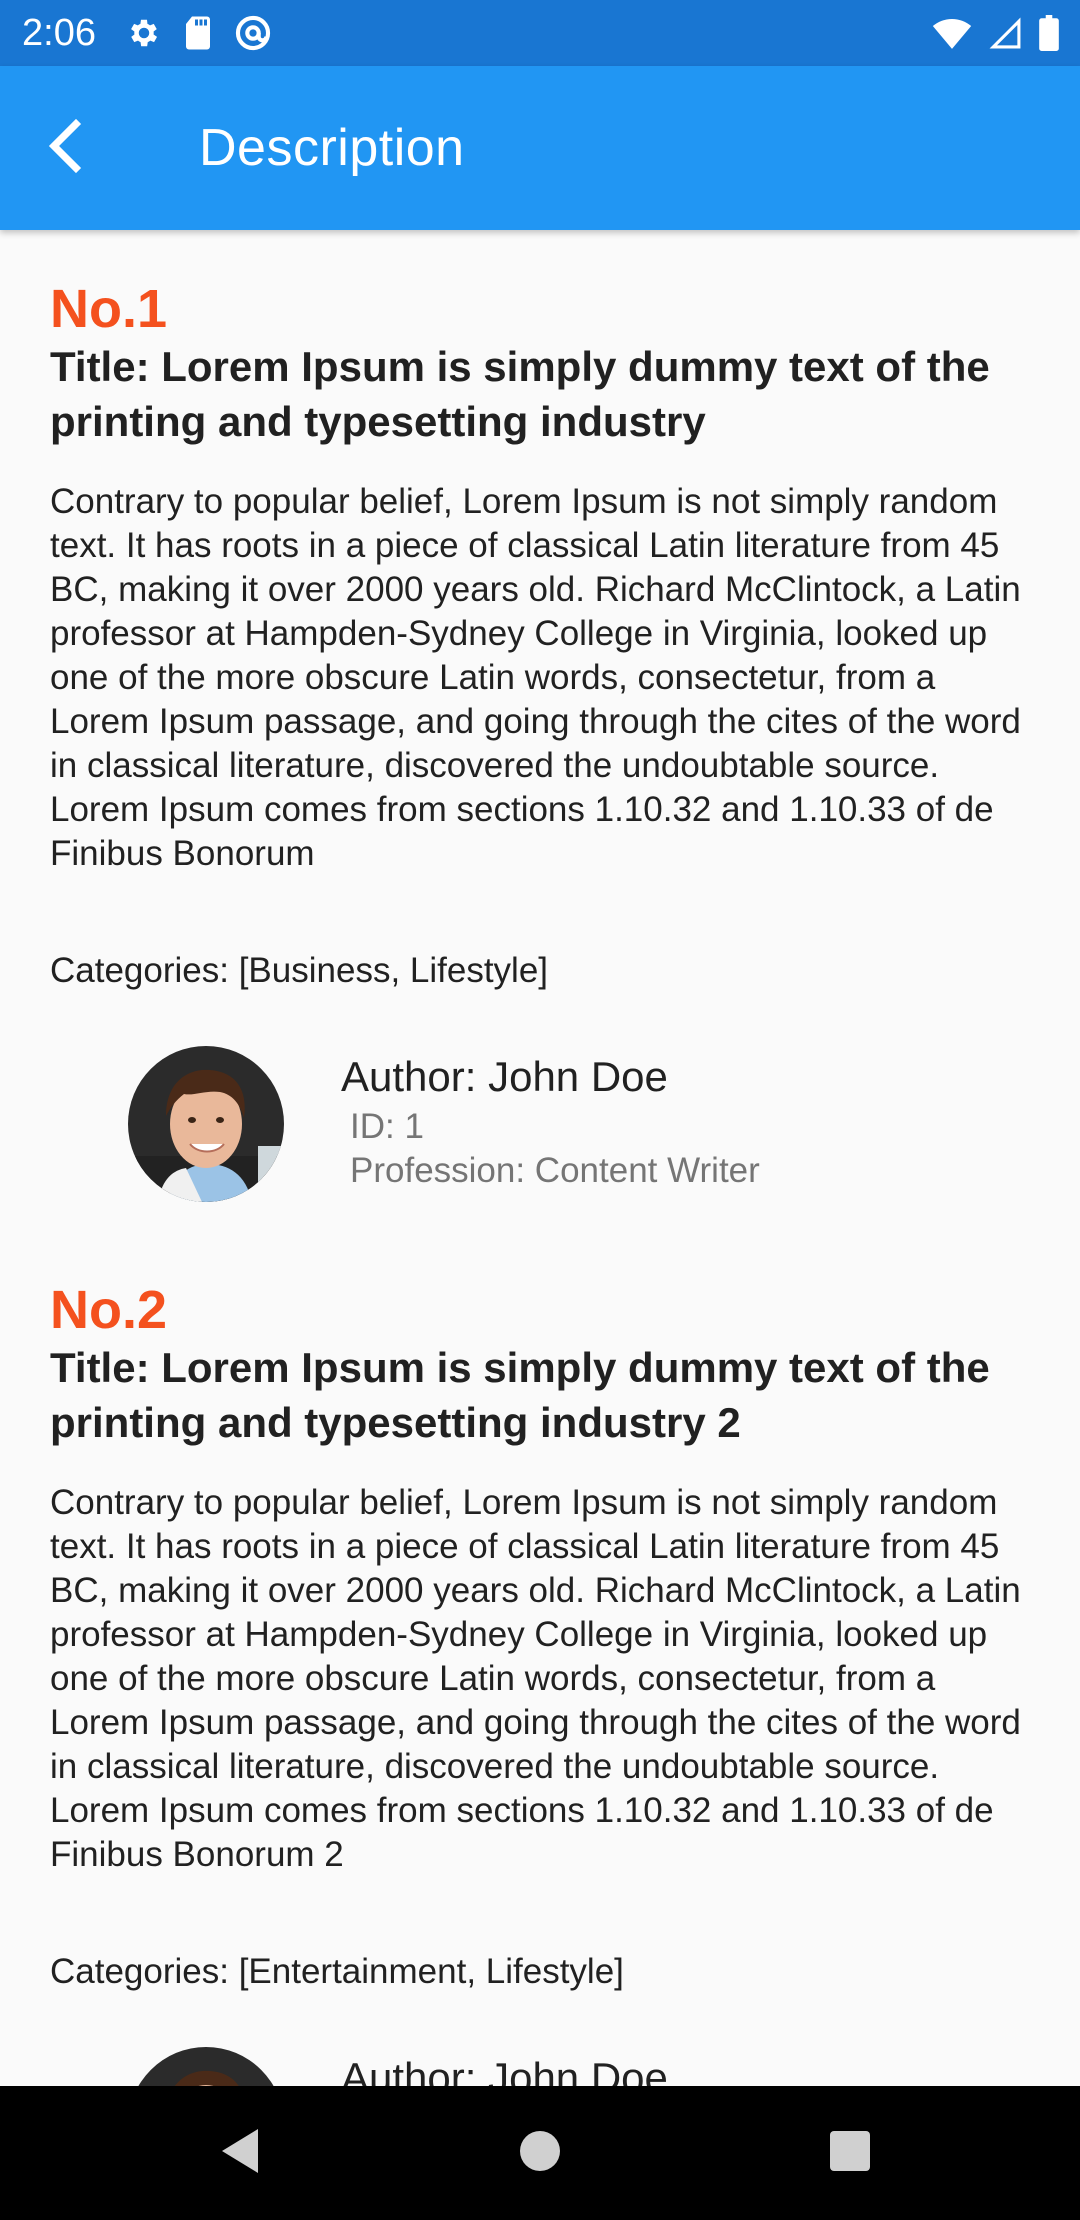 The image size is (1080, 2220). I want to click on nav-home-icon, so click(540, 2153).